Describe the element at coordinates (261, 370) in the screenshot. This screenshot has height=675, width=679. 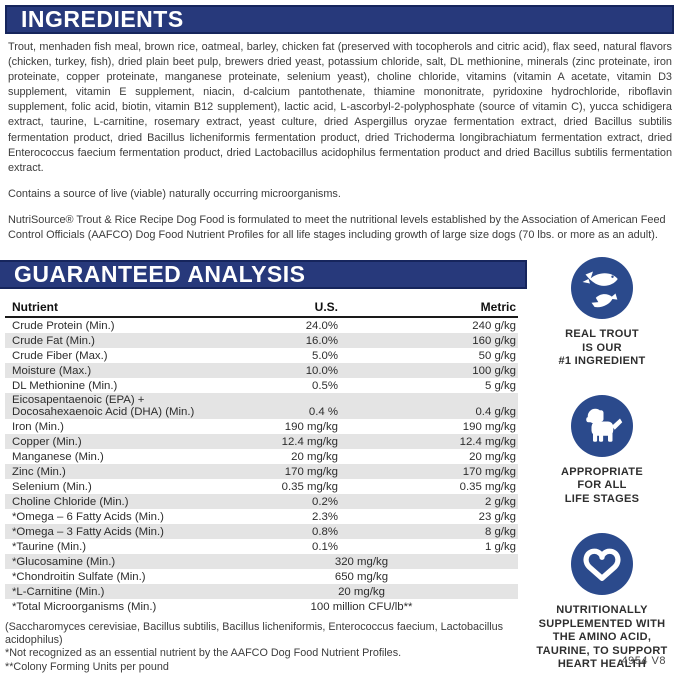
I see `table-row: Moisture (Max.) 10.0% 100 g/kg` at that location.